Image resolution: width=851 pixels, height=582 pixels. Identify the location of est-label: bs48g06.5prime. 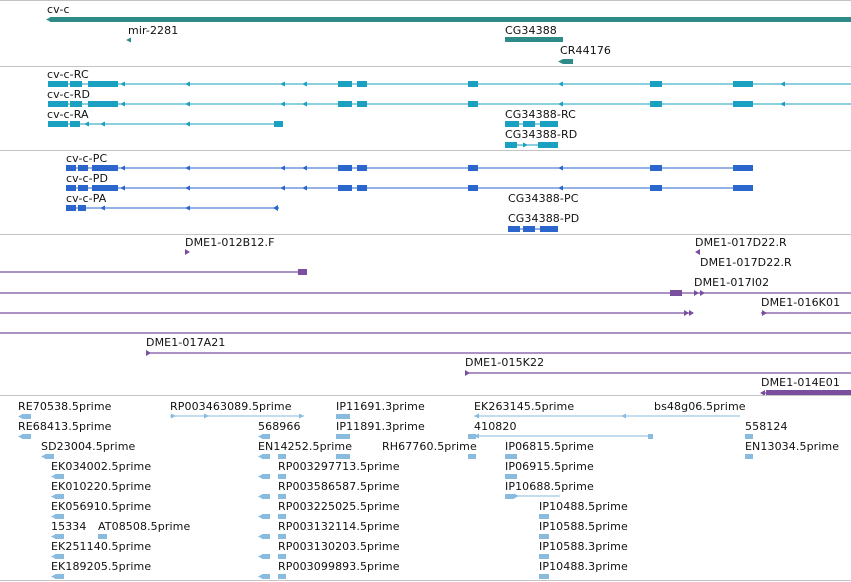
(700, 406).